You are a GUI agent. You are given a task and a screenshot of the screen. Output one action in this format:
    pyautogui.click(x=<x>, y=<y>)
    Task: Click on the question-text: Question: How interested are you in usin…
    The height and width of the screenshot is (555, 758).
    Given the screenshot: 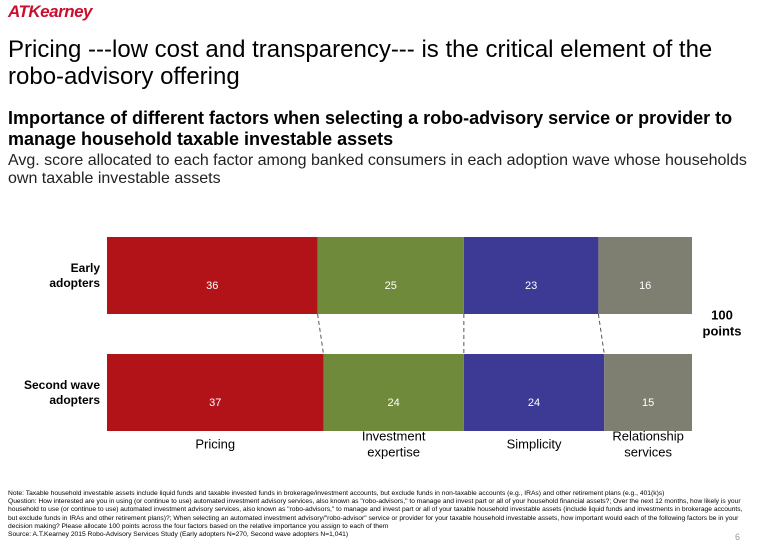 What is the action you would take?
    pyautogui.click(x=375, y=514)
    